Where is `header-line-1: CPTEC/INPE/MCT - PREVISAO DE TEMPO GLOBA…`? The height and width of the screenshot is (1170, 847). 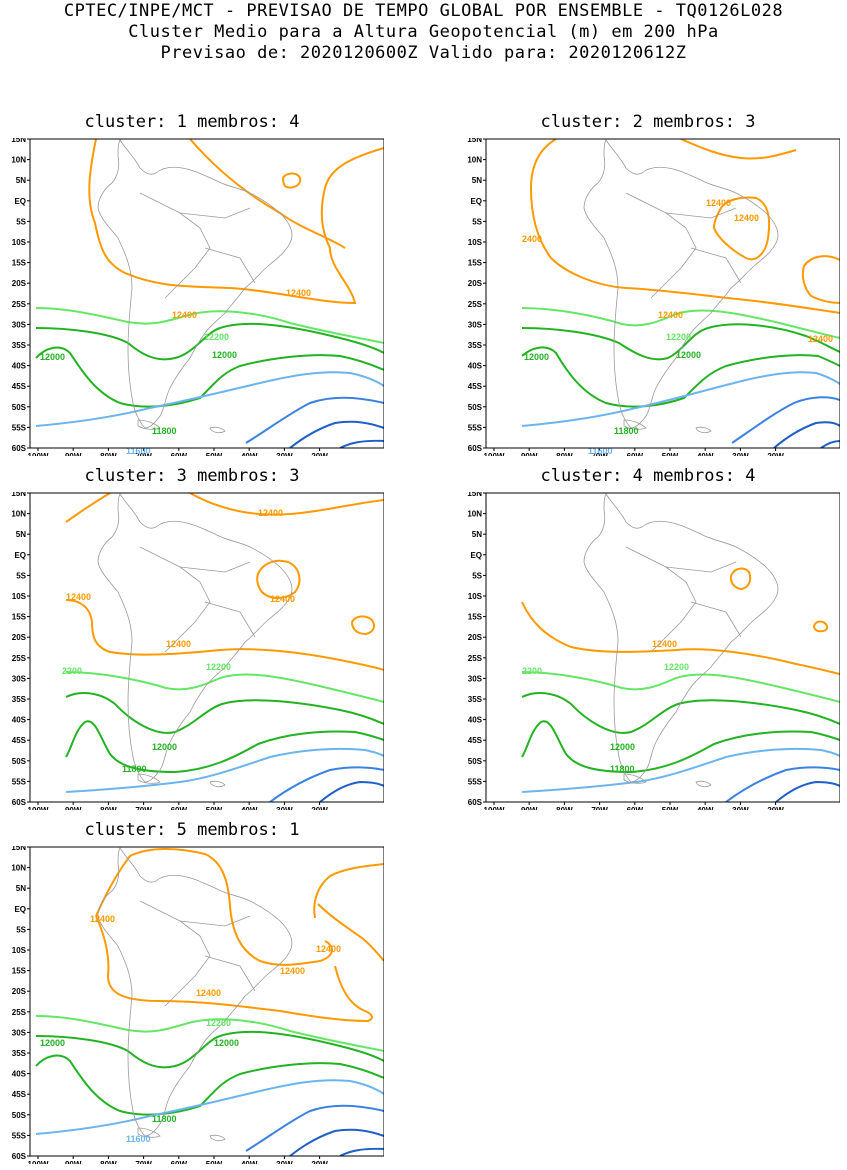 header-line-1: CPTEC/INPE/MCT - PREVISAO DE TEMPO GLOBA… is located at coordinates (423, 11).